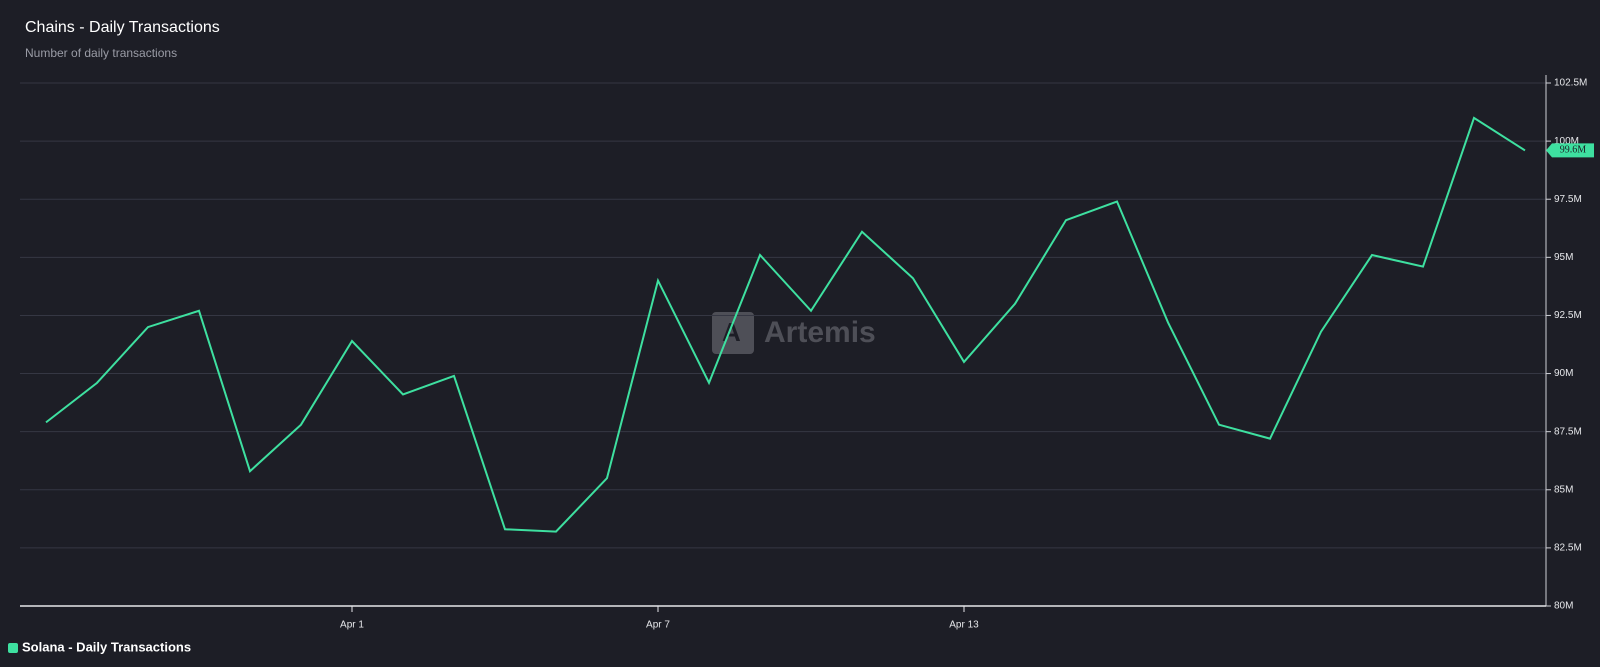 The image size is (1600, 667). Describe the element at coordinates (1568, 431) in the screenshot. I see `y-tick-label: 87.5M` at that location.